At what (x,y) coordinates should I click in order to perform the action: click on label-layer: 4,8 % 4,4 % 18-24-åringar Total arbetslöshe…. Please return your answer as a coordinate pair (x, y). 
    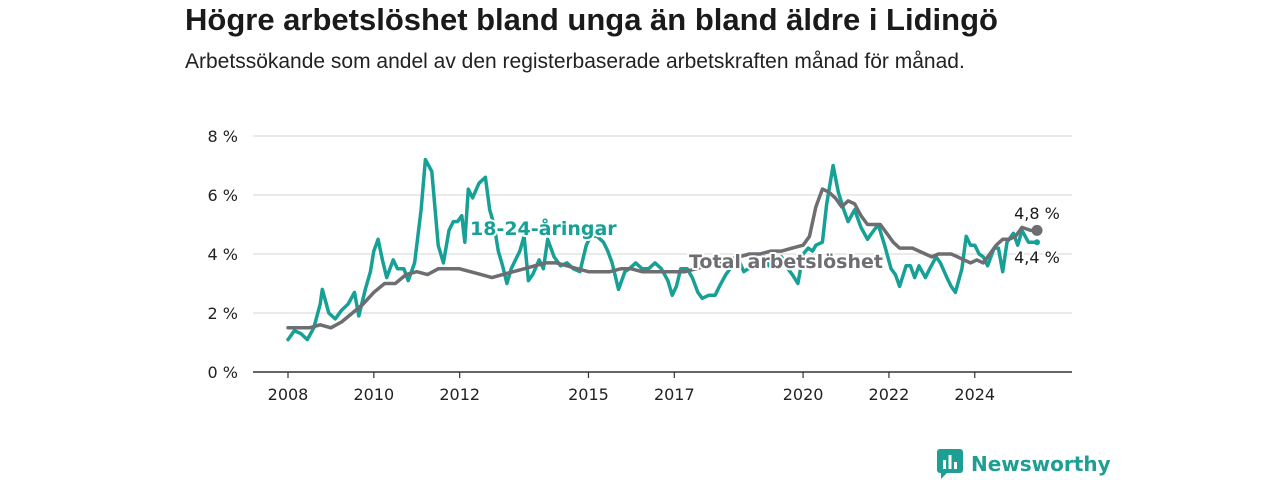
    Looking at the image, I should click on (765, 238).